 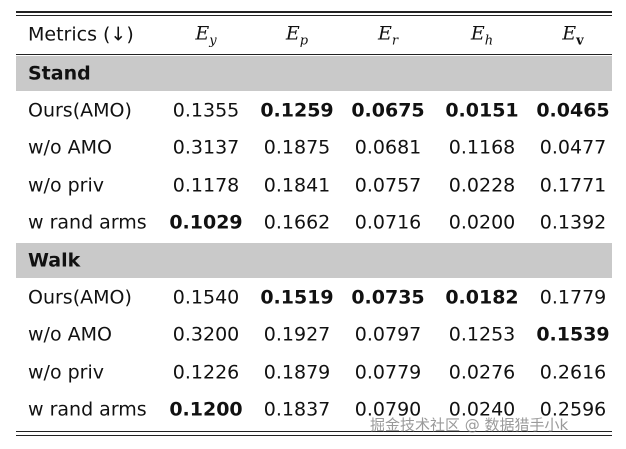 What do you see at coordinates (482, 334) in the screenshot?
I see `cell-value: 0.1253` at bounding box center [482, 334].